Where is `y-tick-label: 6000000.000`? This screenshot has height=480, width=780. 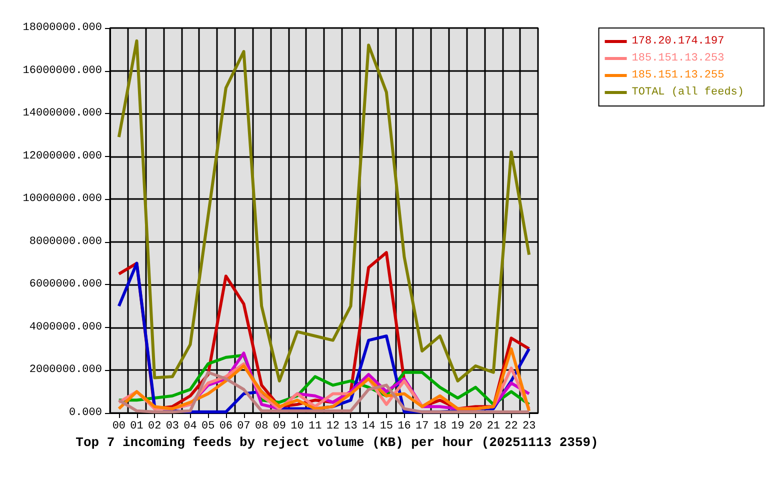
y-tick-label: 6000000.000 is located at coordinates (65, 284).